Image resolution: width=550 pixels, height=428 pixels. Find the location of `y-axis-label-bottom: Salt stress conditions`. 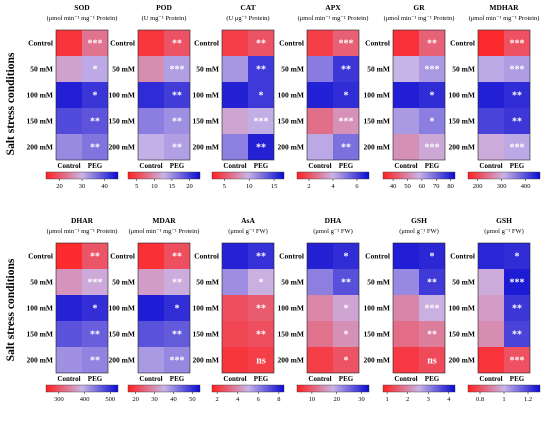

y-axis-label-bottom: Salt stress conditions is located at coordinates (11, 309).